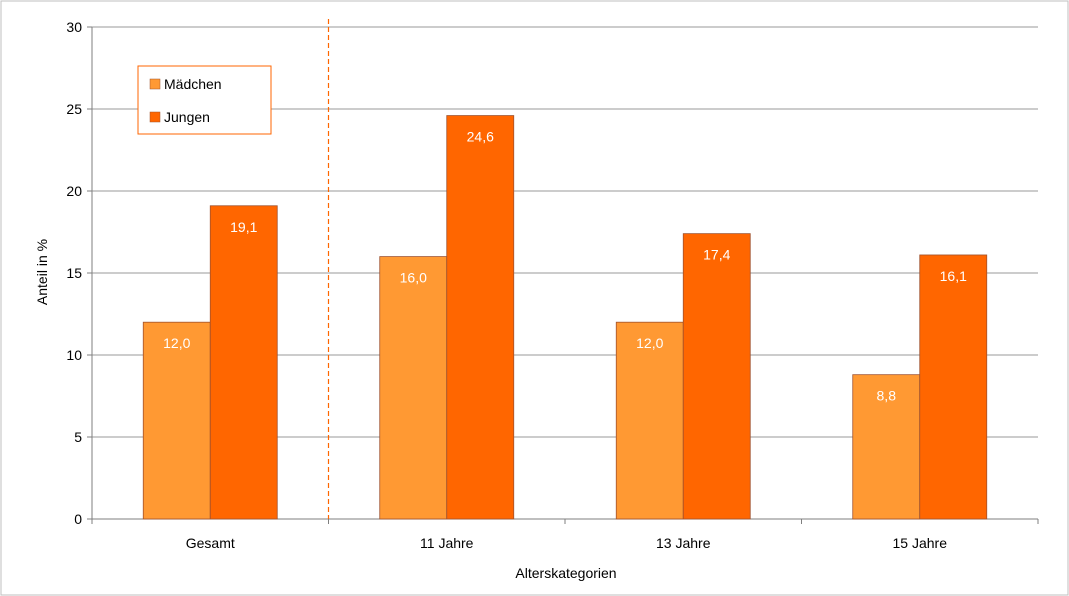 This screenshot has height=596, width=1069. I want to click on x-tick-label: 11 Jahre, so click(447, 543).